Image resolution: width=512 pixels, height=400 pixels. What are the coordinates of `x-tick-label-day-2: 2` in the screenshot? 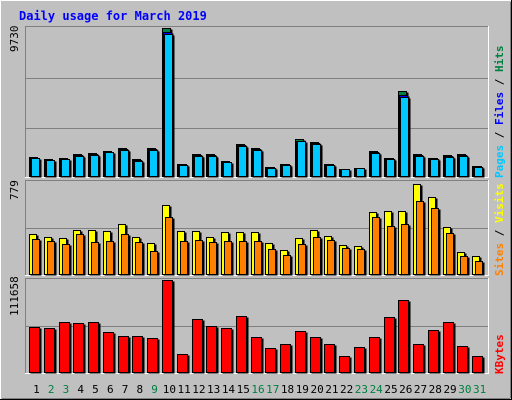 It's located at (51, 389).